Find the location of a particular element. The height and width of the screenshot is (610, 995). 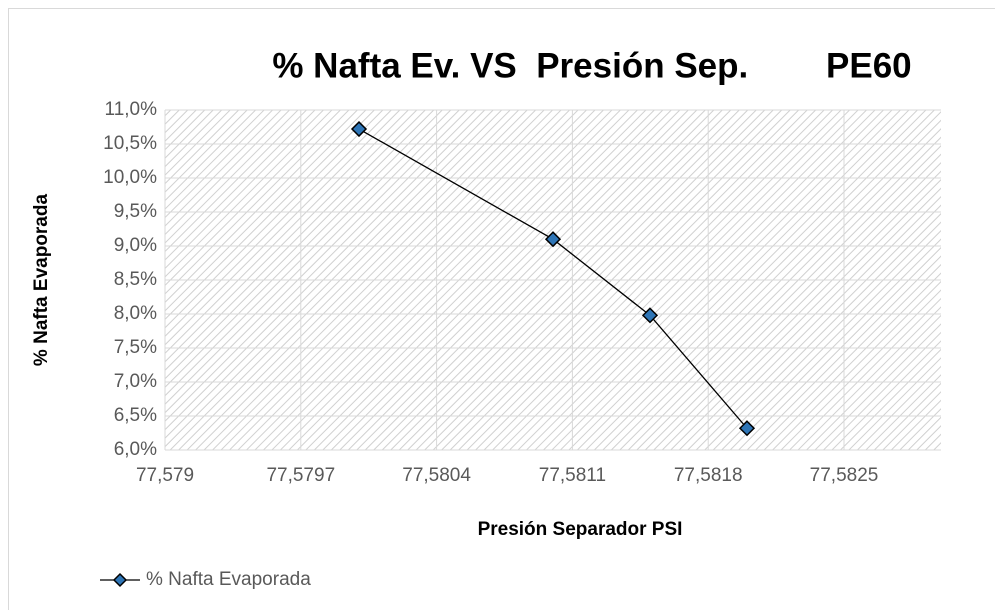

y-tick-label: 10,5% is located at coordinates (130, 143).